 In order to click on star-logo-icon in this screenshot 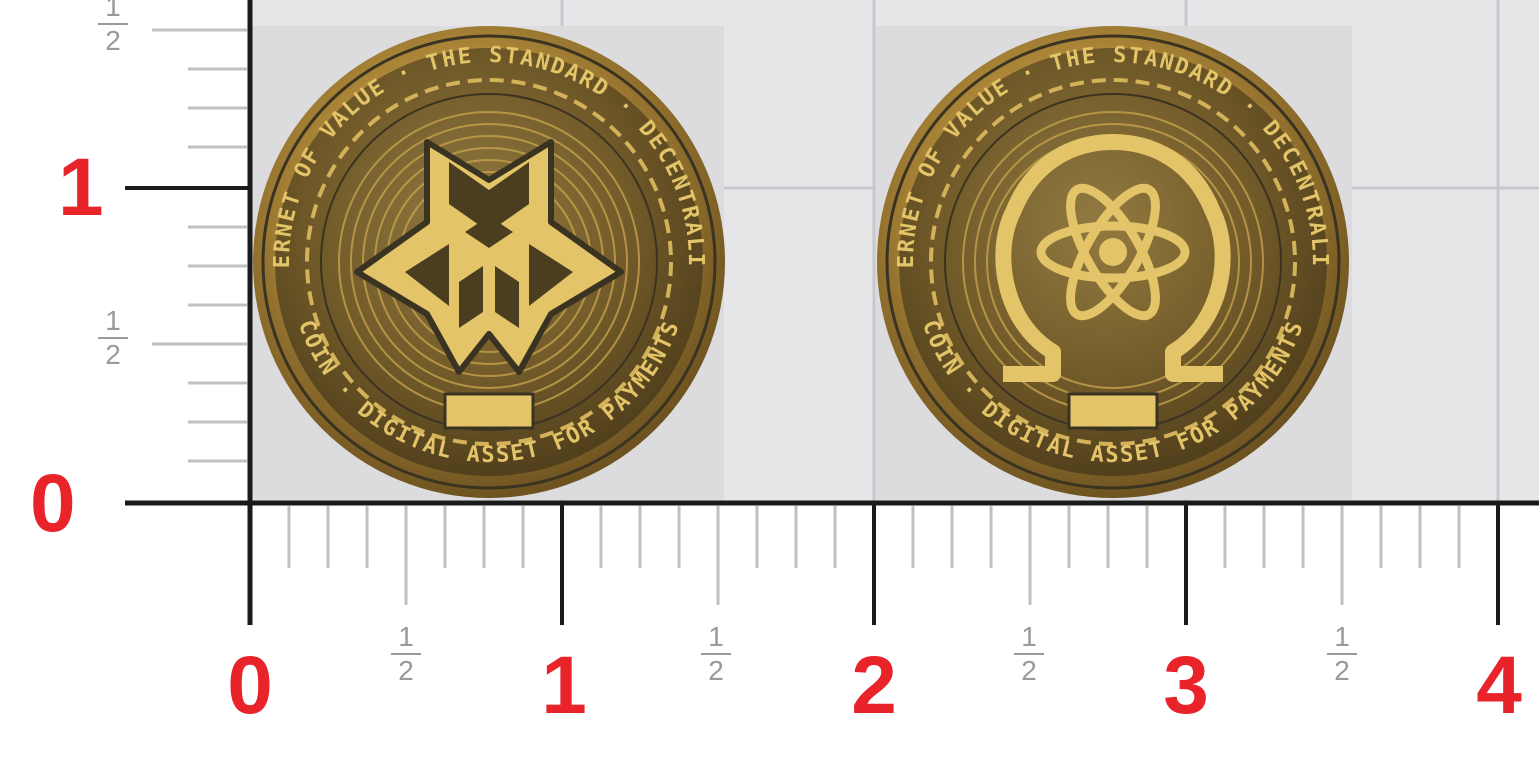, I will do `click(489, 257)`.